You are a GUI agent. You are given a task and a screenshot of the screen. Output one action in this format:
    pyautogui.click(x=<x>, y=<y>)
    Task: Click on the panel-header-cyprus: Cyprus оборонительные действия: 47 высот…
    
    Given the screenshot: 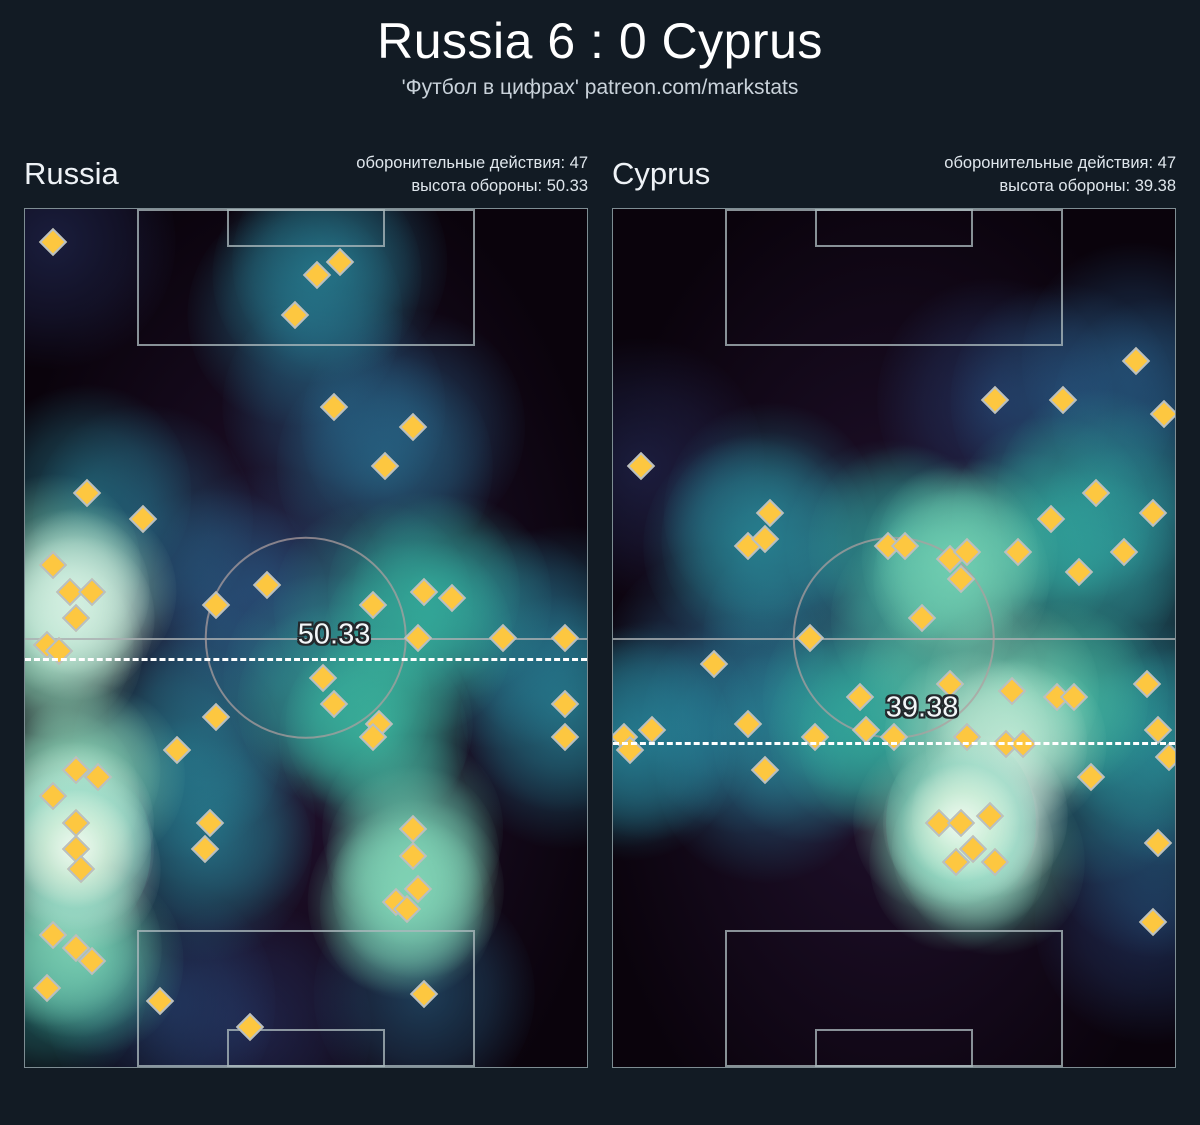 What is the action you would take?
    pyautogui.click(x=894, y=179)
    